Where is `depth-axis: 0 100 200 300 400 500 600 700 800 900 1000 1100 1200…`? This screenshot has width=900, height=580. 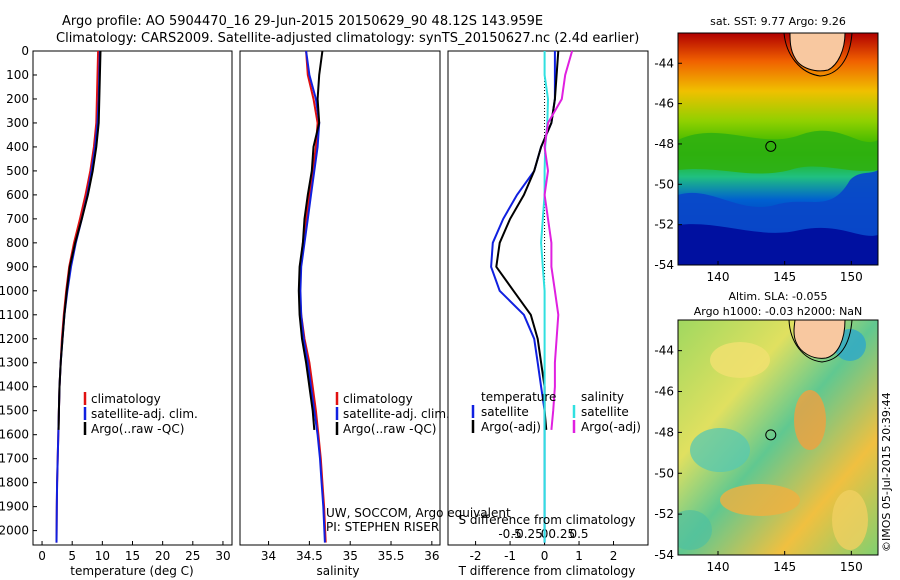 depth-axis: 0 100 200 300 400 500 600 700 800 900 1000 1100 1200… is located at coordinates (18, 291).